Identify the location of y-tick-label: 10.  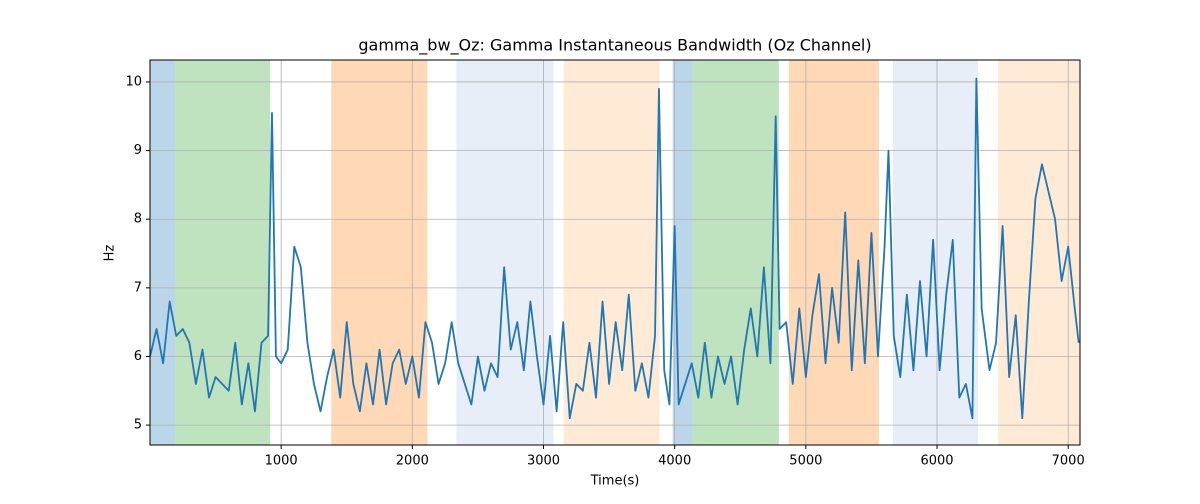
(133, 81).